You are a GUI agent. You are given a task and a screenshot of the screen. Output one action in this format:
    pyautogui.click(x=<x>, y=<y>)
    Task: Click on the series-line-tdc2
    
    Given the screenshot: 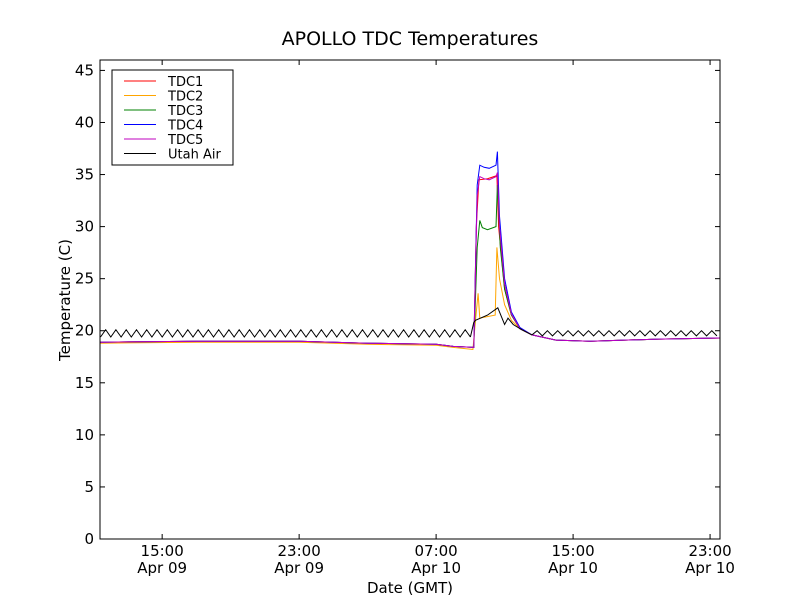 What is the action you would take?
    pyautogui.click(x=410, y=299)
    